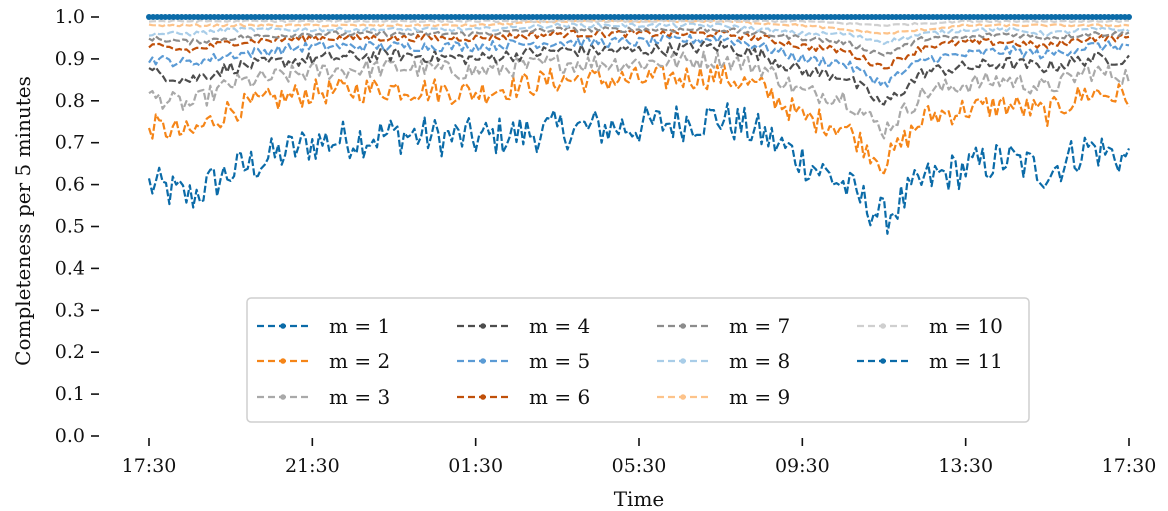  I want to click on y-tick-label: 0.3, so click(70, 310).